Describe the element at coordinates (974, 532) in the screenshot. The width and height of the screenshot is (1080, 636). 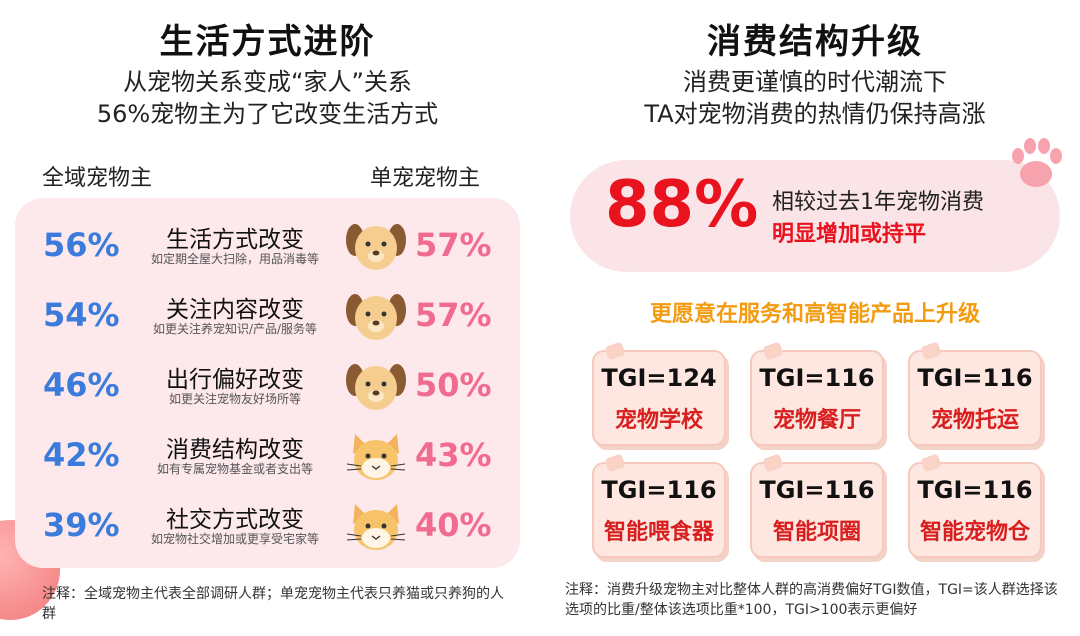
I see `tgi-name: 智能宠物仓` at that location.